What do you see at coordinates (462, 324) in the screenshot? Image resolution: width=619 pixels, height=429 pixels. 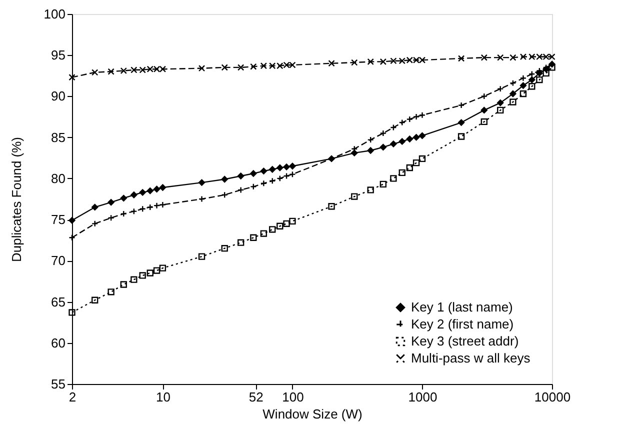 I see `legend-label: Key 2 (first name)` at bounding box center [462, 324].